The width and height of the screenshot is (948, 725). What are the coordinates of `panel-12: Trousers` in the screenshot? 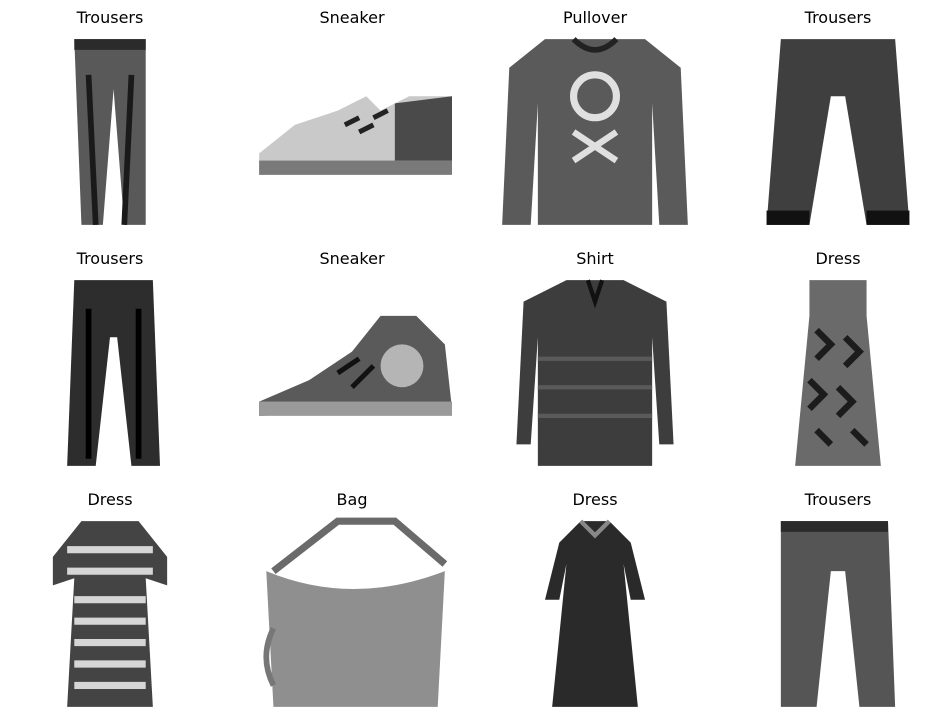 It's located at (838, 600).